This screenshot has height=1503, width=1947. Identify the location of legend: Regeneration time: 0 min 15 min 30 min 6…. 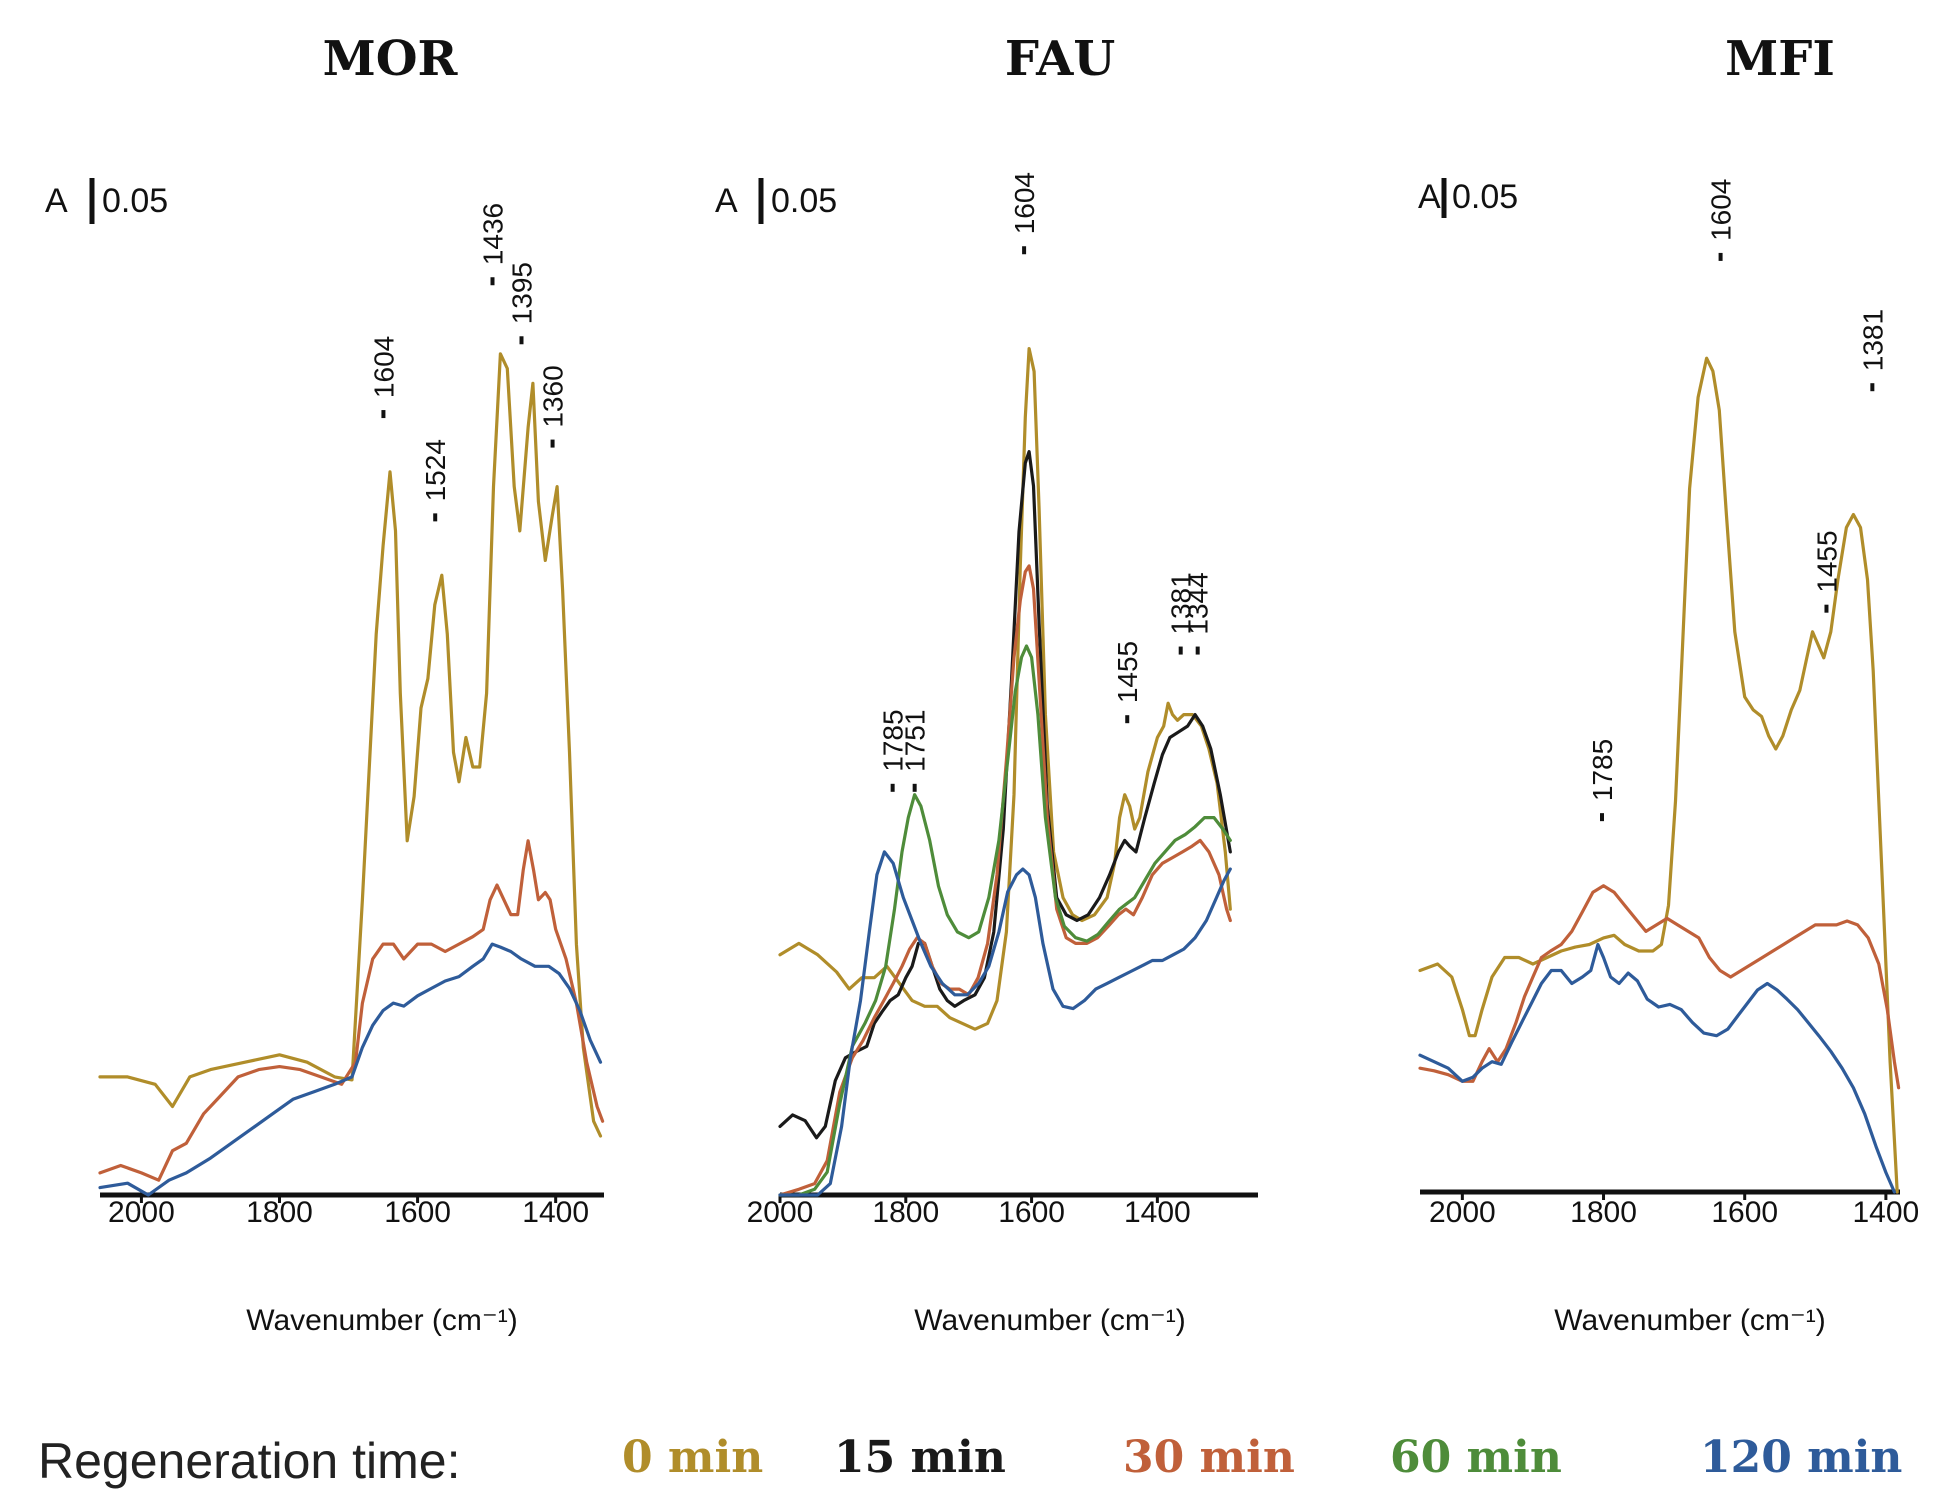
(970, 1460).